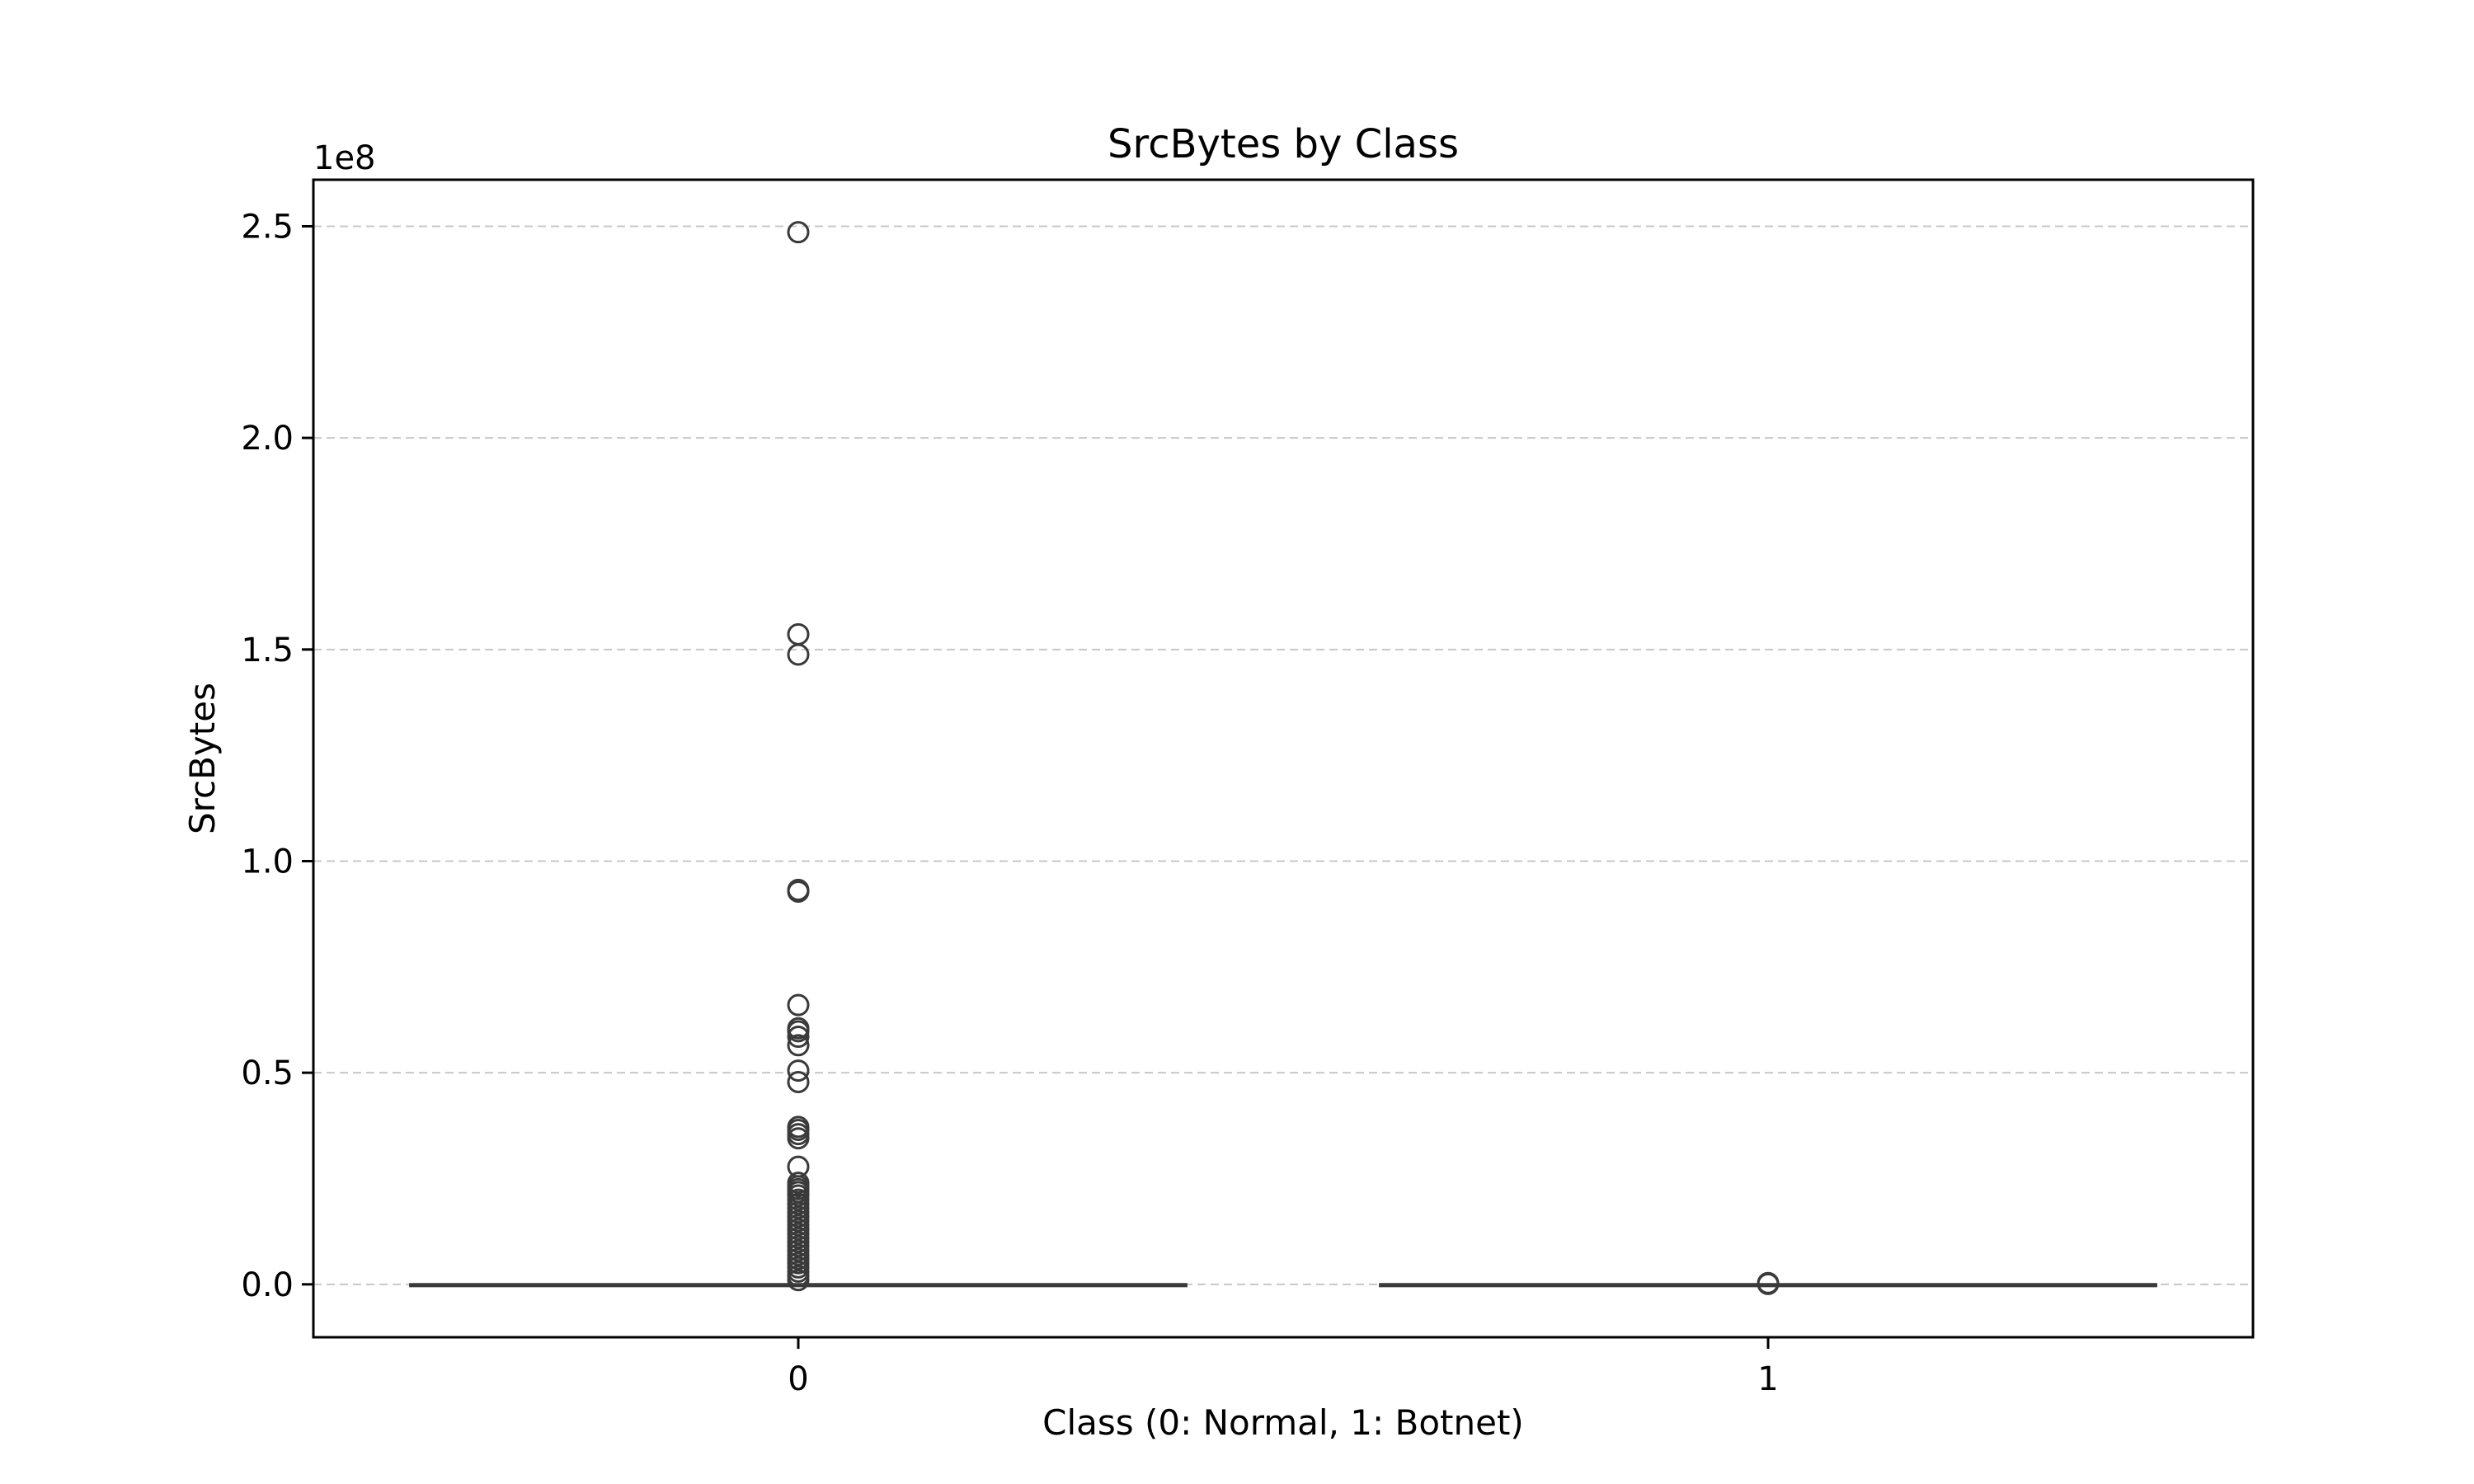 This screenshot has width=2474, height=1484. Describe the element at coordinates (267, 862) in the screenshot. I see `y-tick-label: 1.0` at that location.